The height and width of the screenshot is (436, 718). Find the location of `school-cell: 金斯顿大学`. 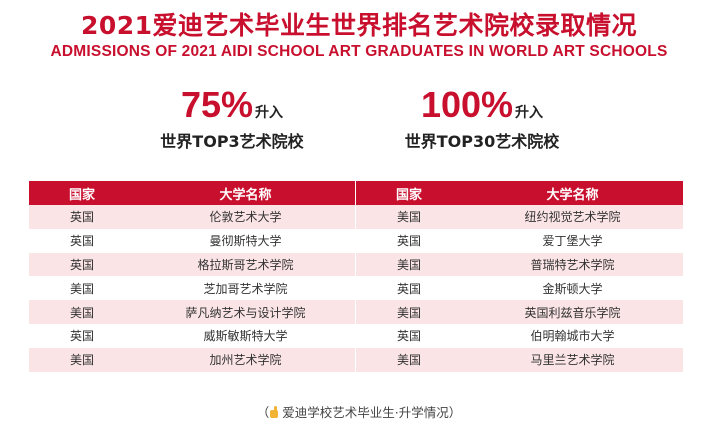

school-cell: 金斯顿大学 is located at coordinates (572, 288).